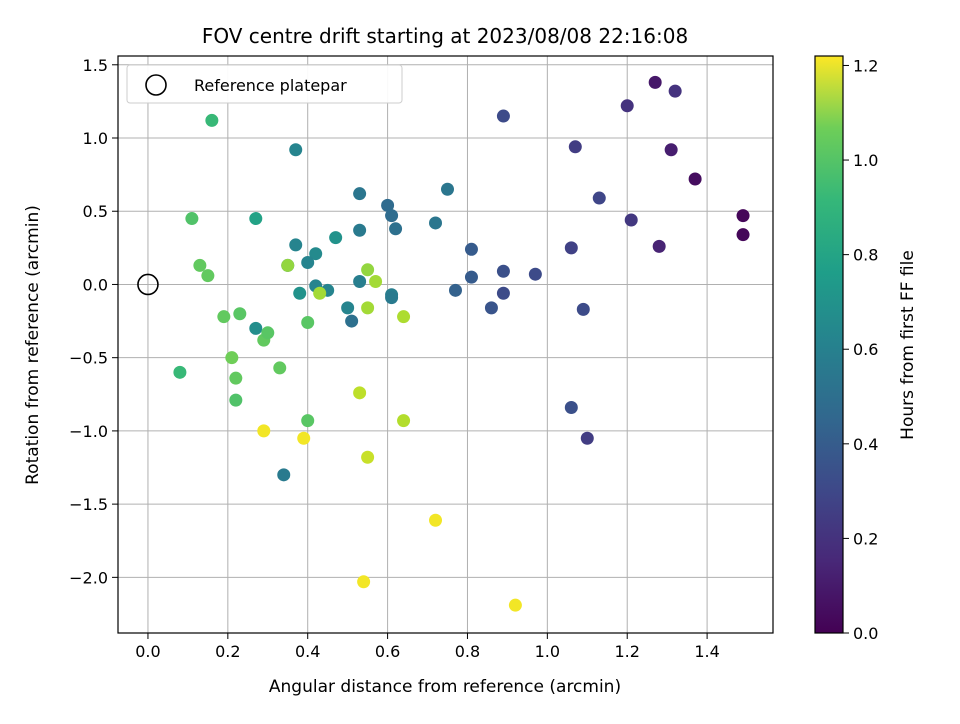  What do you see at coordinates (467, 651) in the screenshot?
I see `x-tick-label: 0.8` at bounding box center [467, 651].